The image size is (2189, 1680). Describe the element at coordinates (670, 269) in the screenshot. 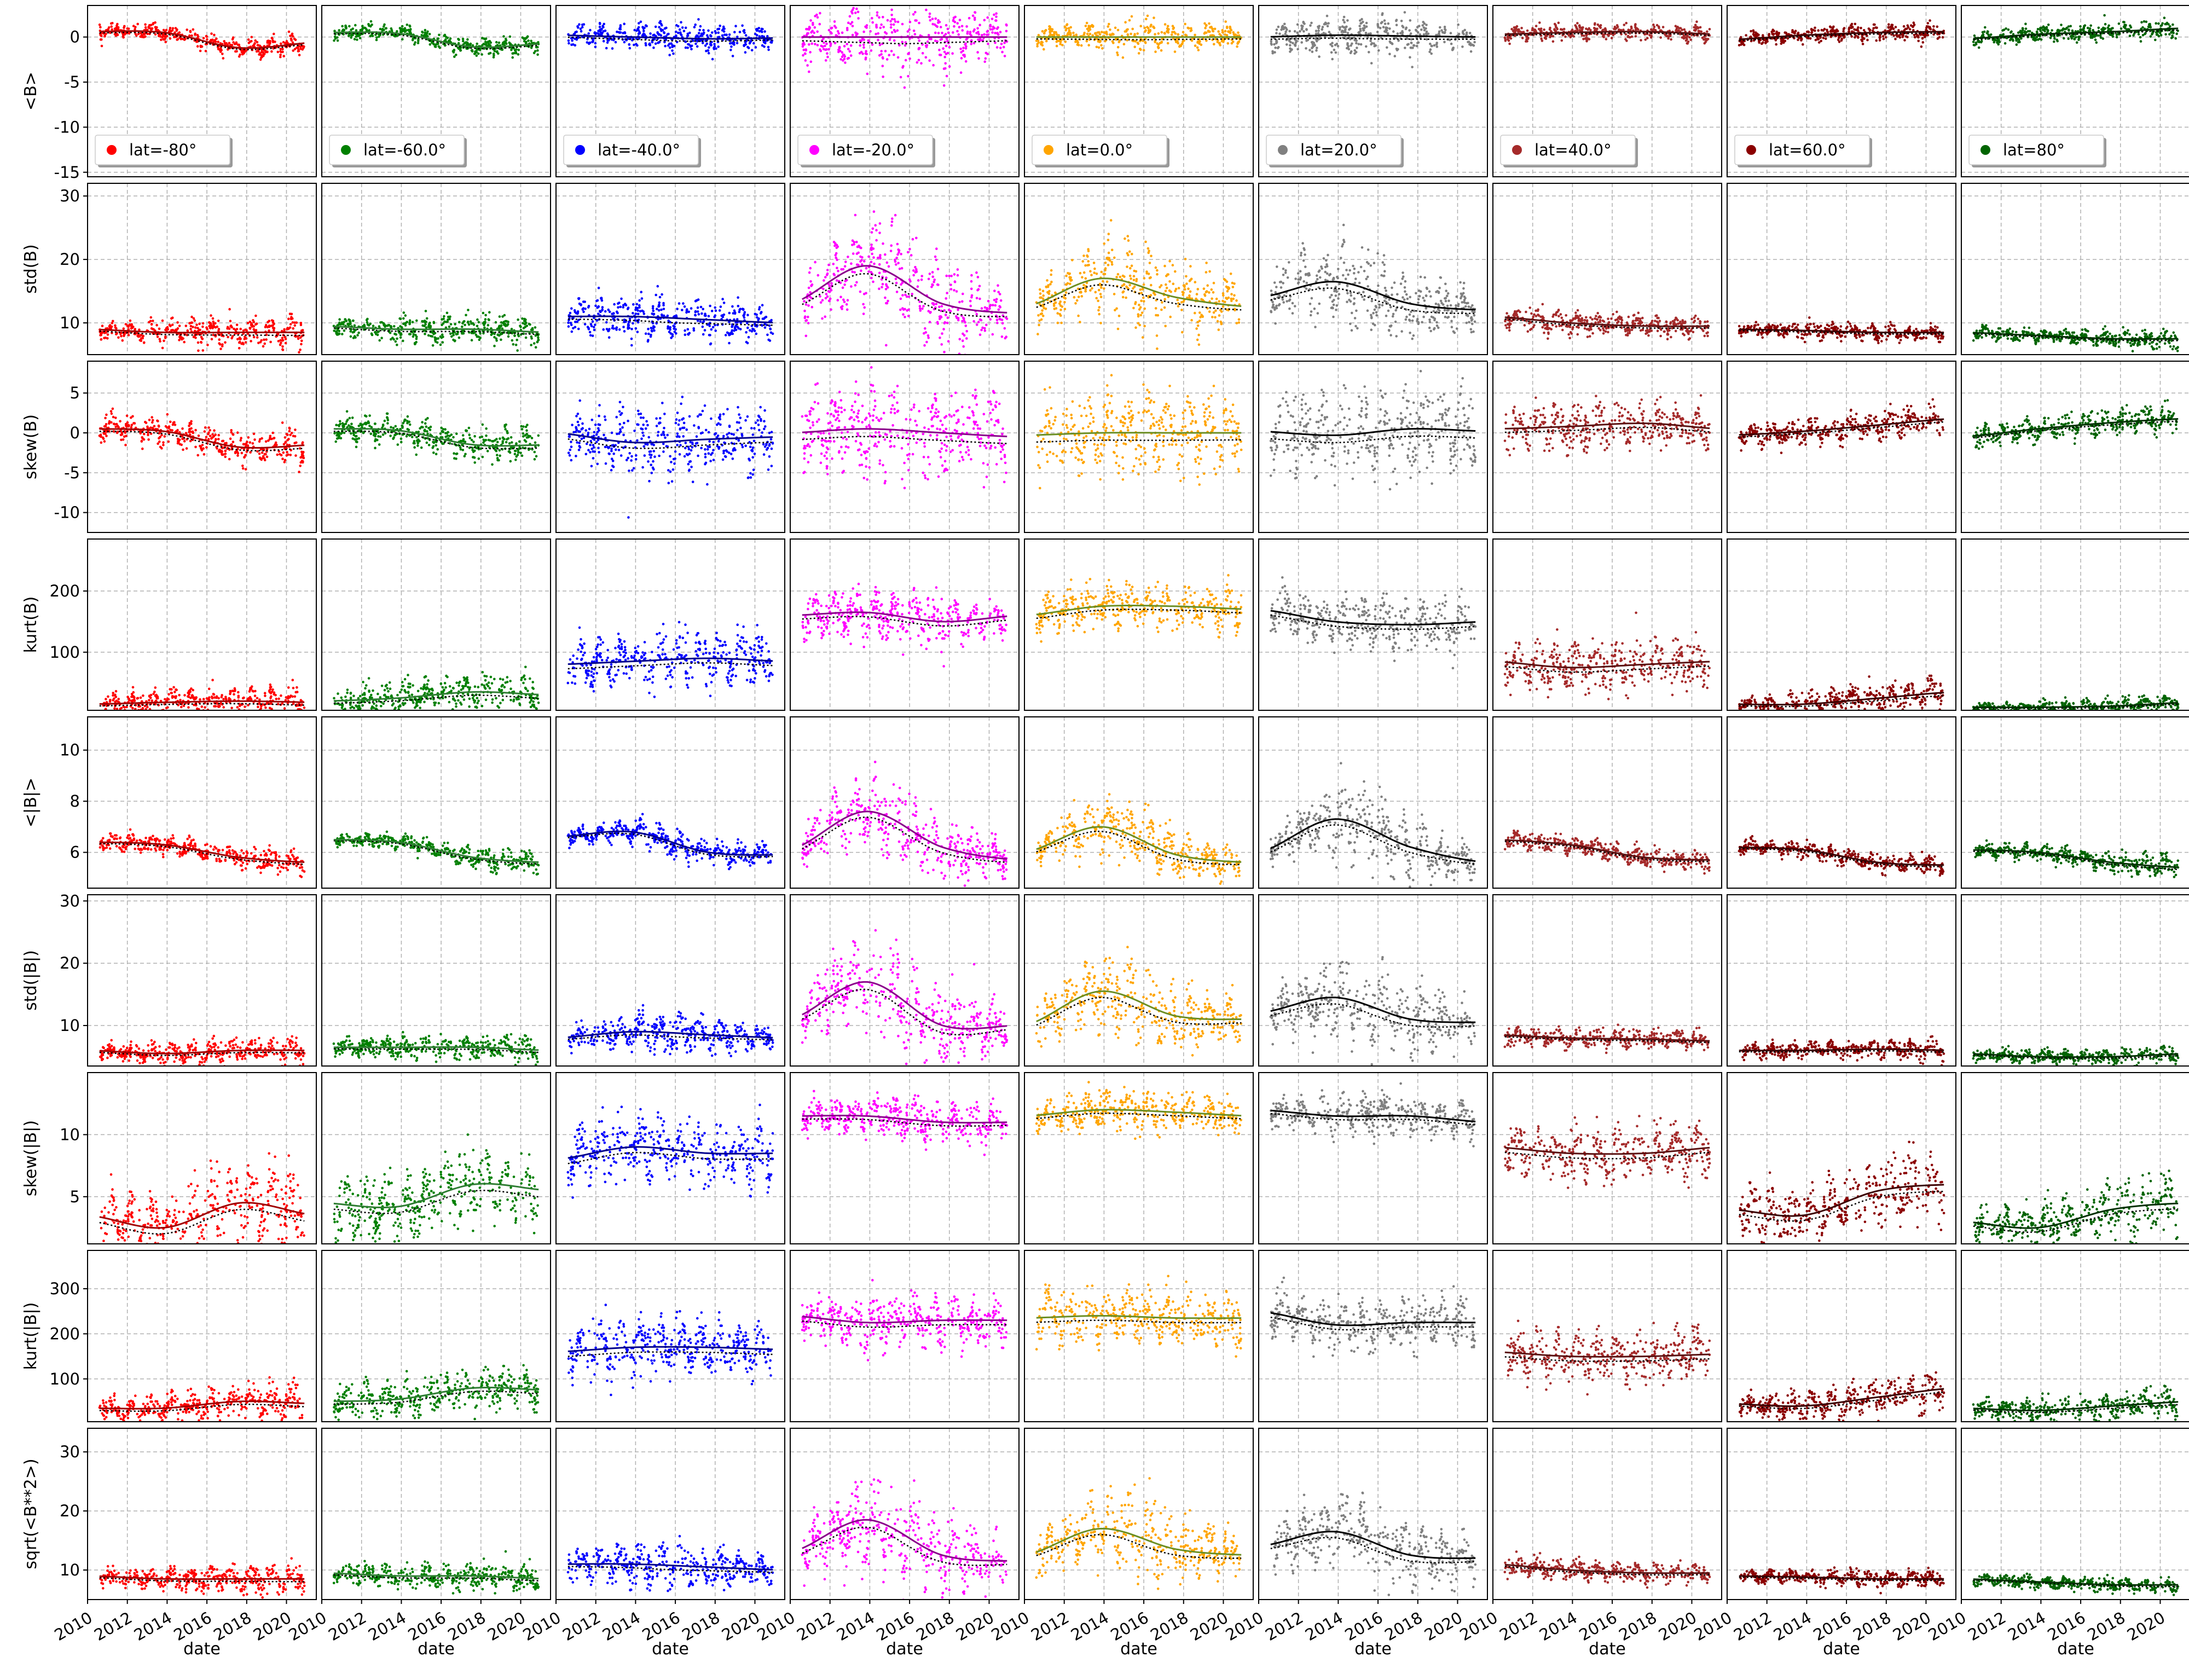

I see `panel-r2-c3` at that location.